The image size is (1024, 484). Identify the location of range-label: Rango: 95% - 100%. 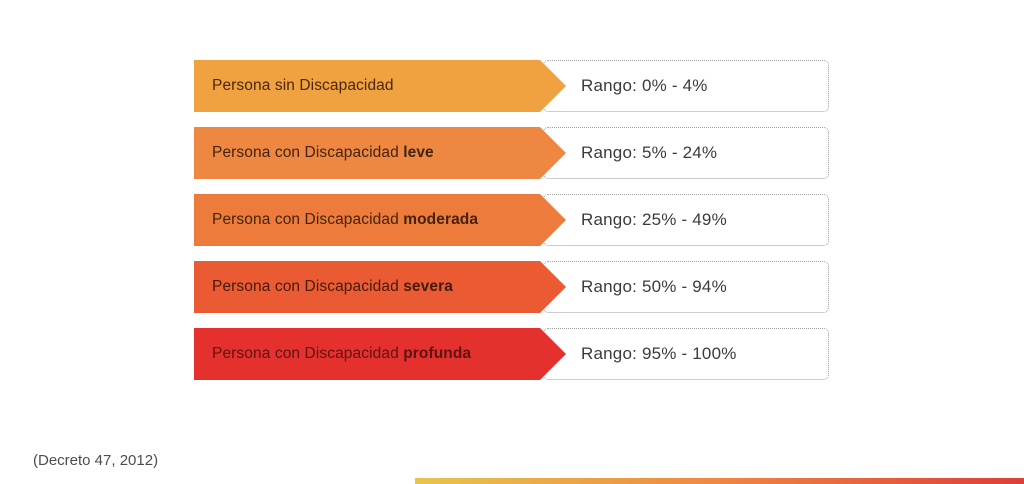
(659, 353).